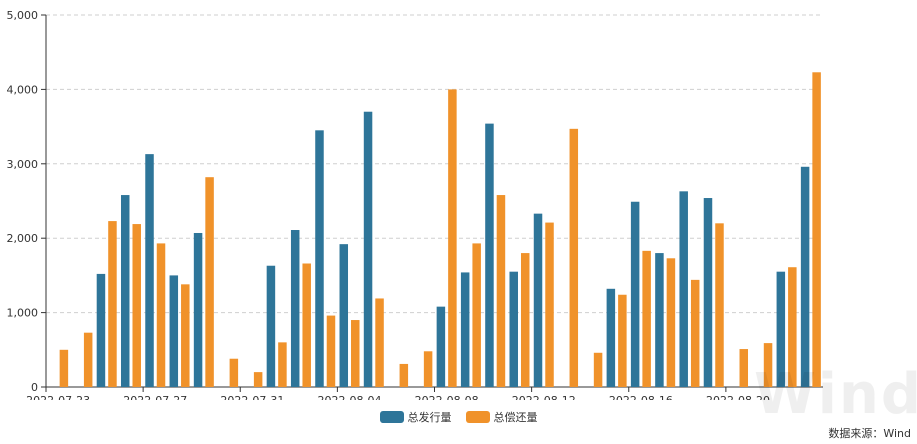 This screenshot has height=444, width=917. I want to click on legend-item-repayment: 总偿还量, so click(501, 417).